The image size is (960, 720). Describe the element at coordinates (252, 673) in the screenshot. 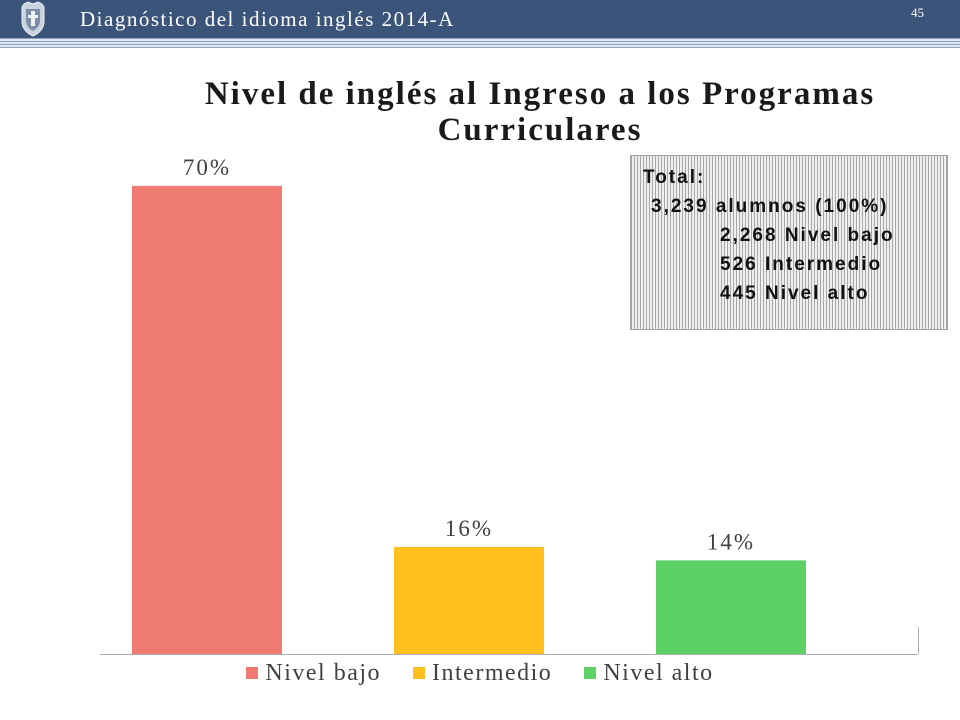

I see `legend-swatch-nivel-bajo` at that location.